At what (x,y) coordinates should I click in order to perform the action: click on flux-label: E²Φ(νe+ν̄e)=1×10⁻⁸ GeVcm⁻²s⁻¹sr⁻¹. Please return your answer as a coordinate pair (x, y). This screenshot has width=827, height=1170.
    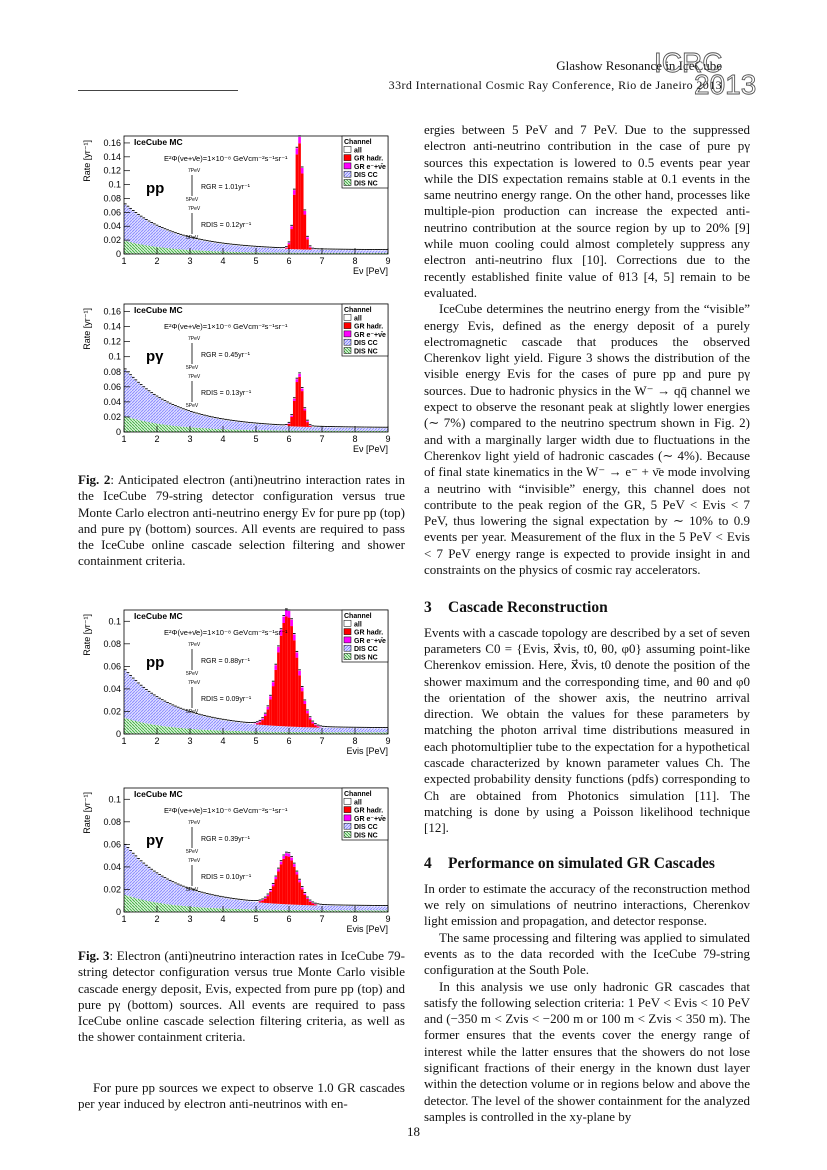
    Looking at the image, I should click on (226, 632).